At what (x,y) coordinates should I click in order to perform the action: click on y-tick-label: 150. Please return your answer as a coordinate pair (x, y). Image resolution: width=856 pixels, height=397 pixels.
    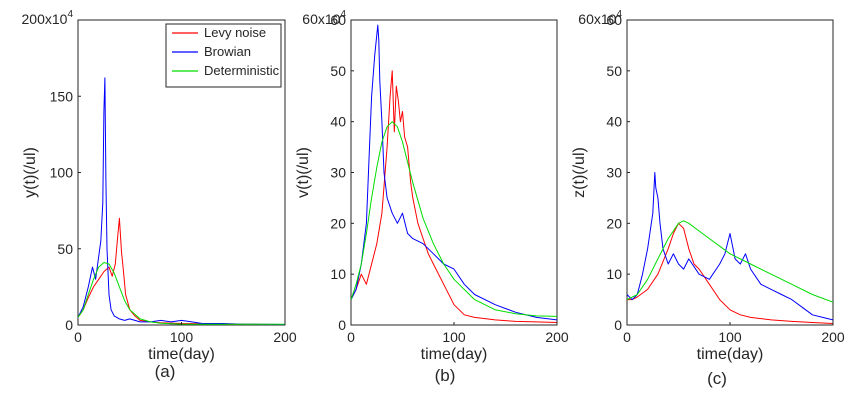
    Looking at the image, I should click on (62, 96).